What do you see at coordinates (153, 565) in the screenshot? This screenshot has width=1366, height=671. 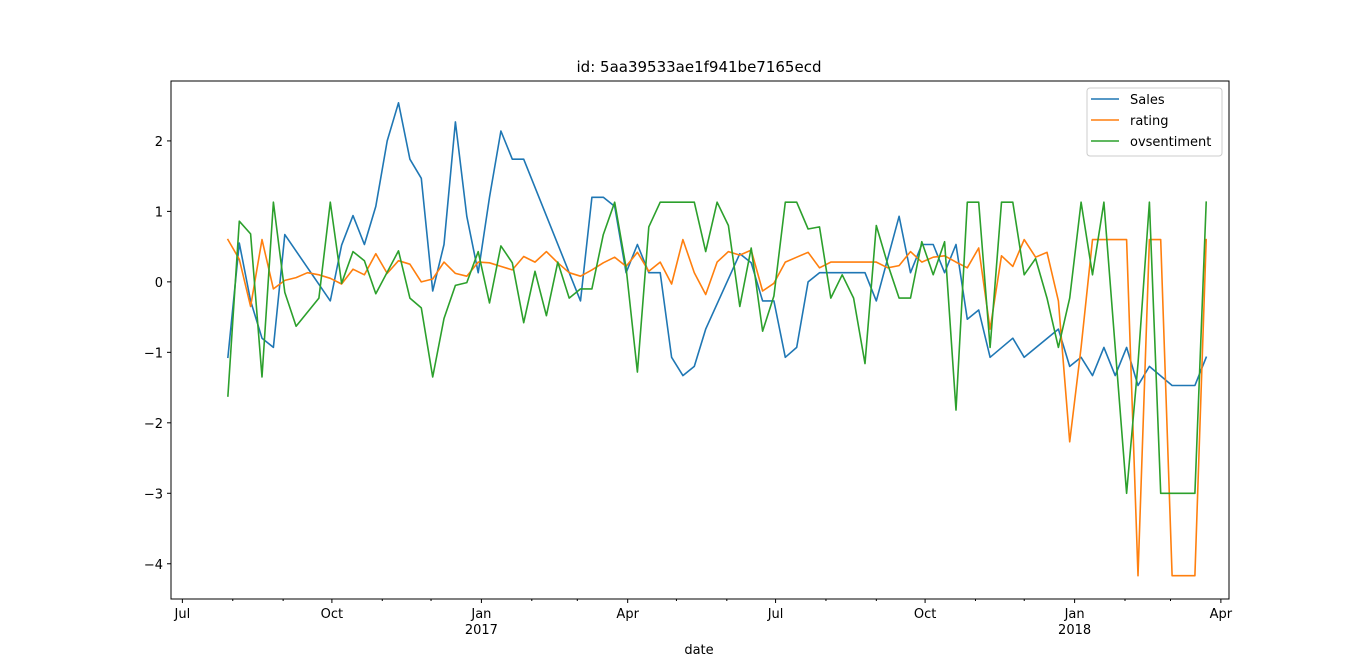 I see `y-tick-label: −4` at bounding box center [153, 565].